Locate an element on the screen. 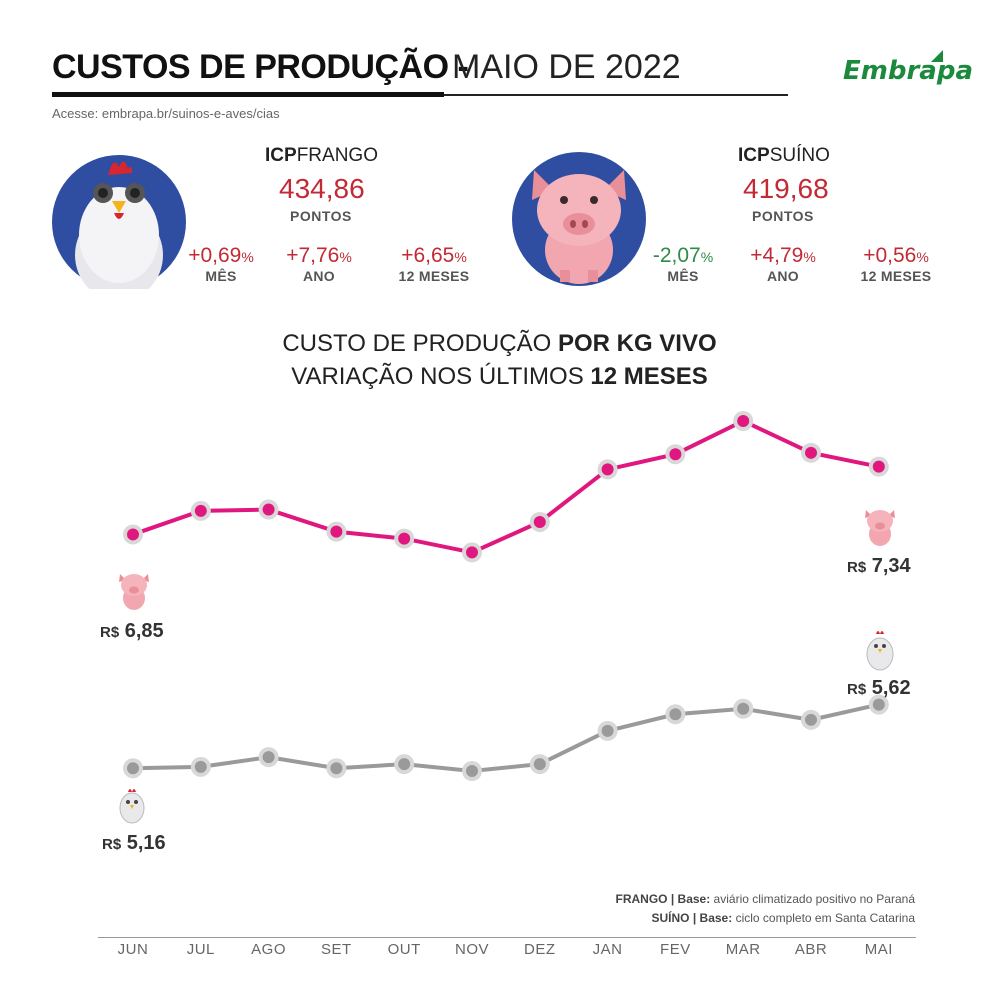 The height and width of the screenshot is (1000, 999). x-tick-ago: AGO is located at coordinates (269, 949).